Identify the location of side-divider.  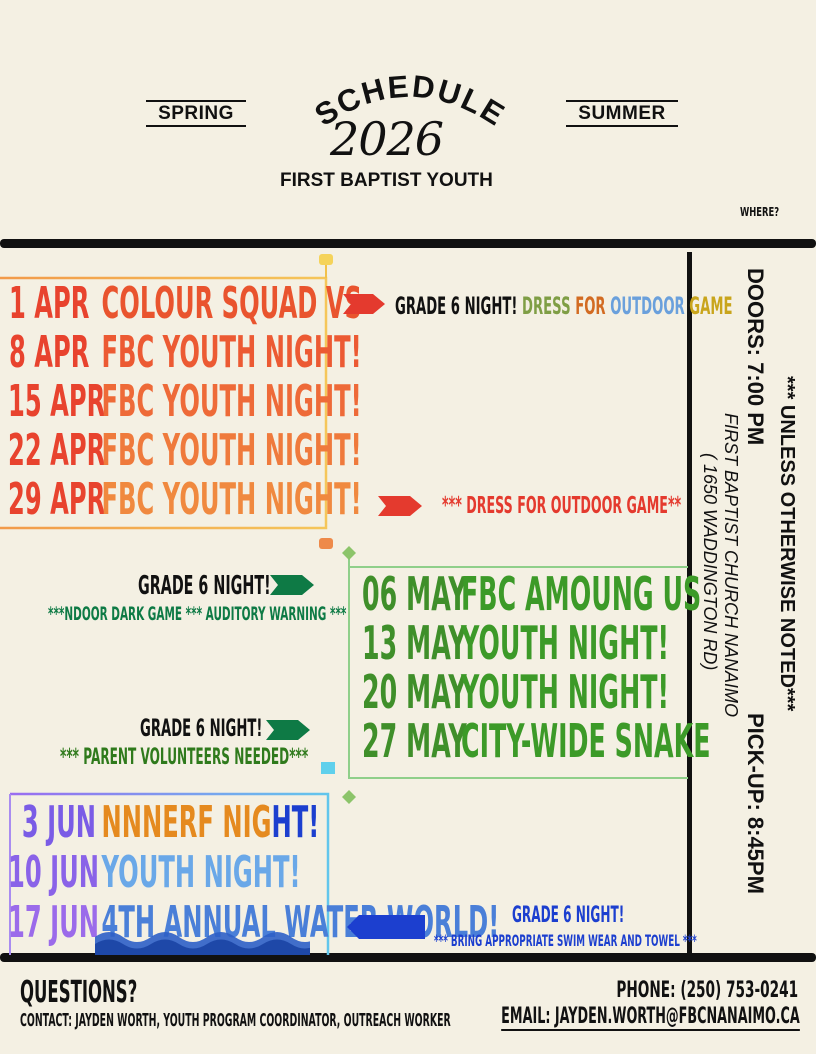
(689, 603).